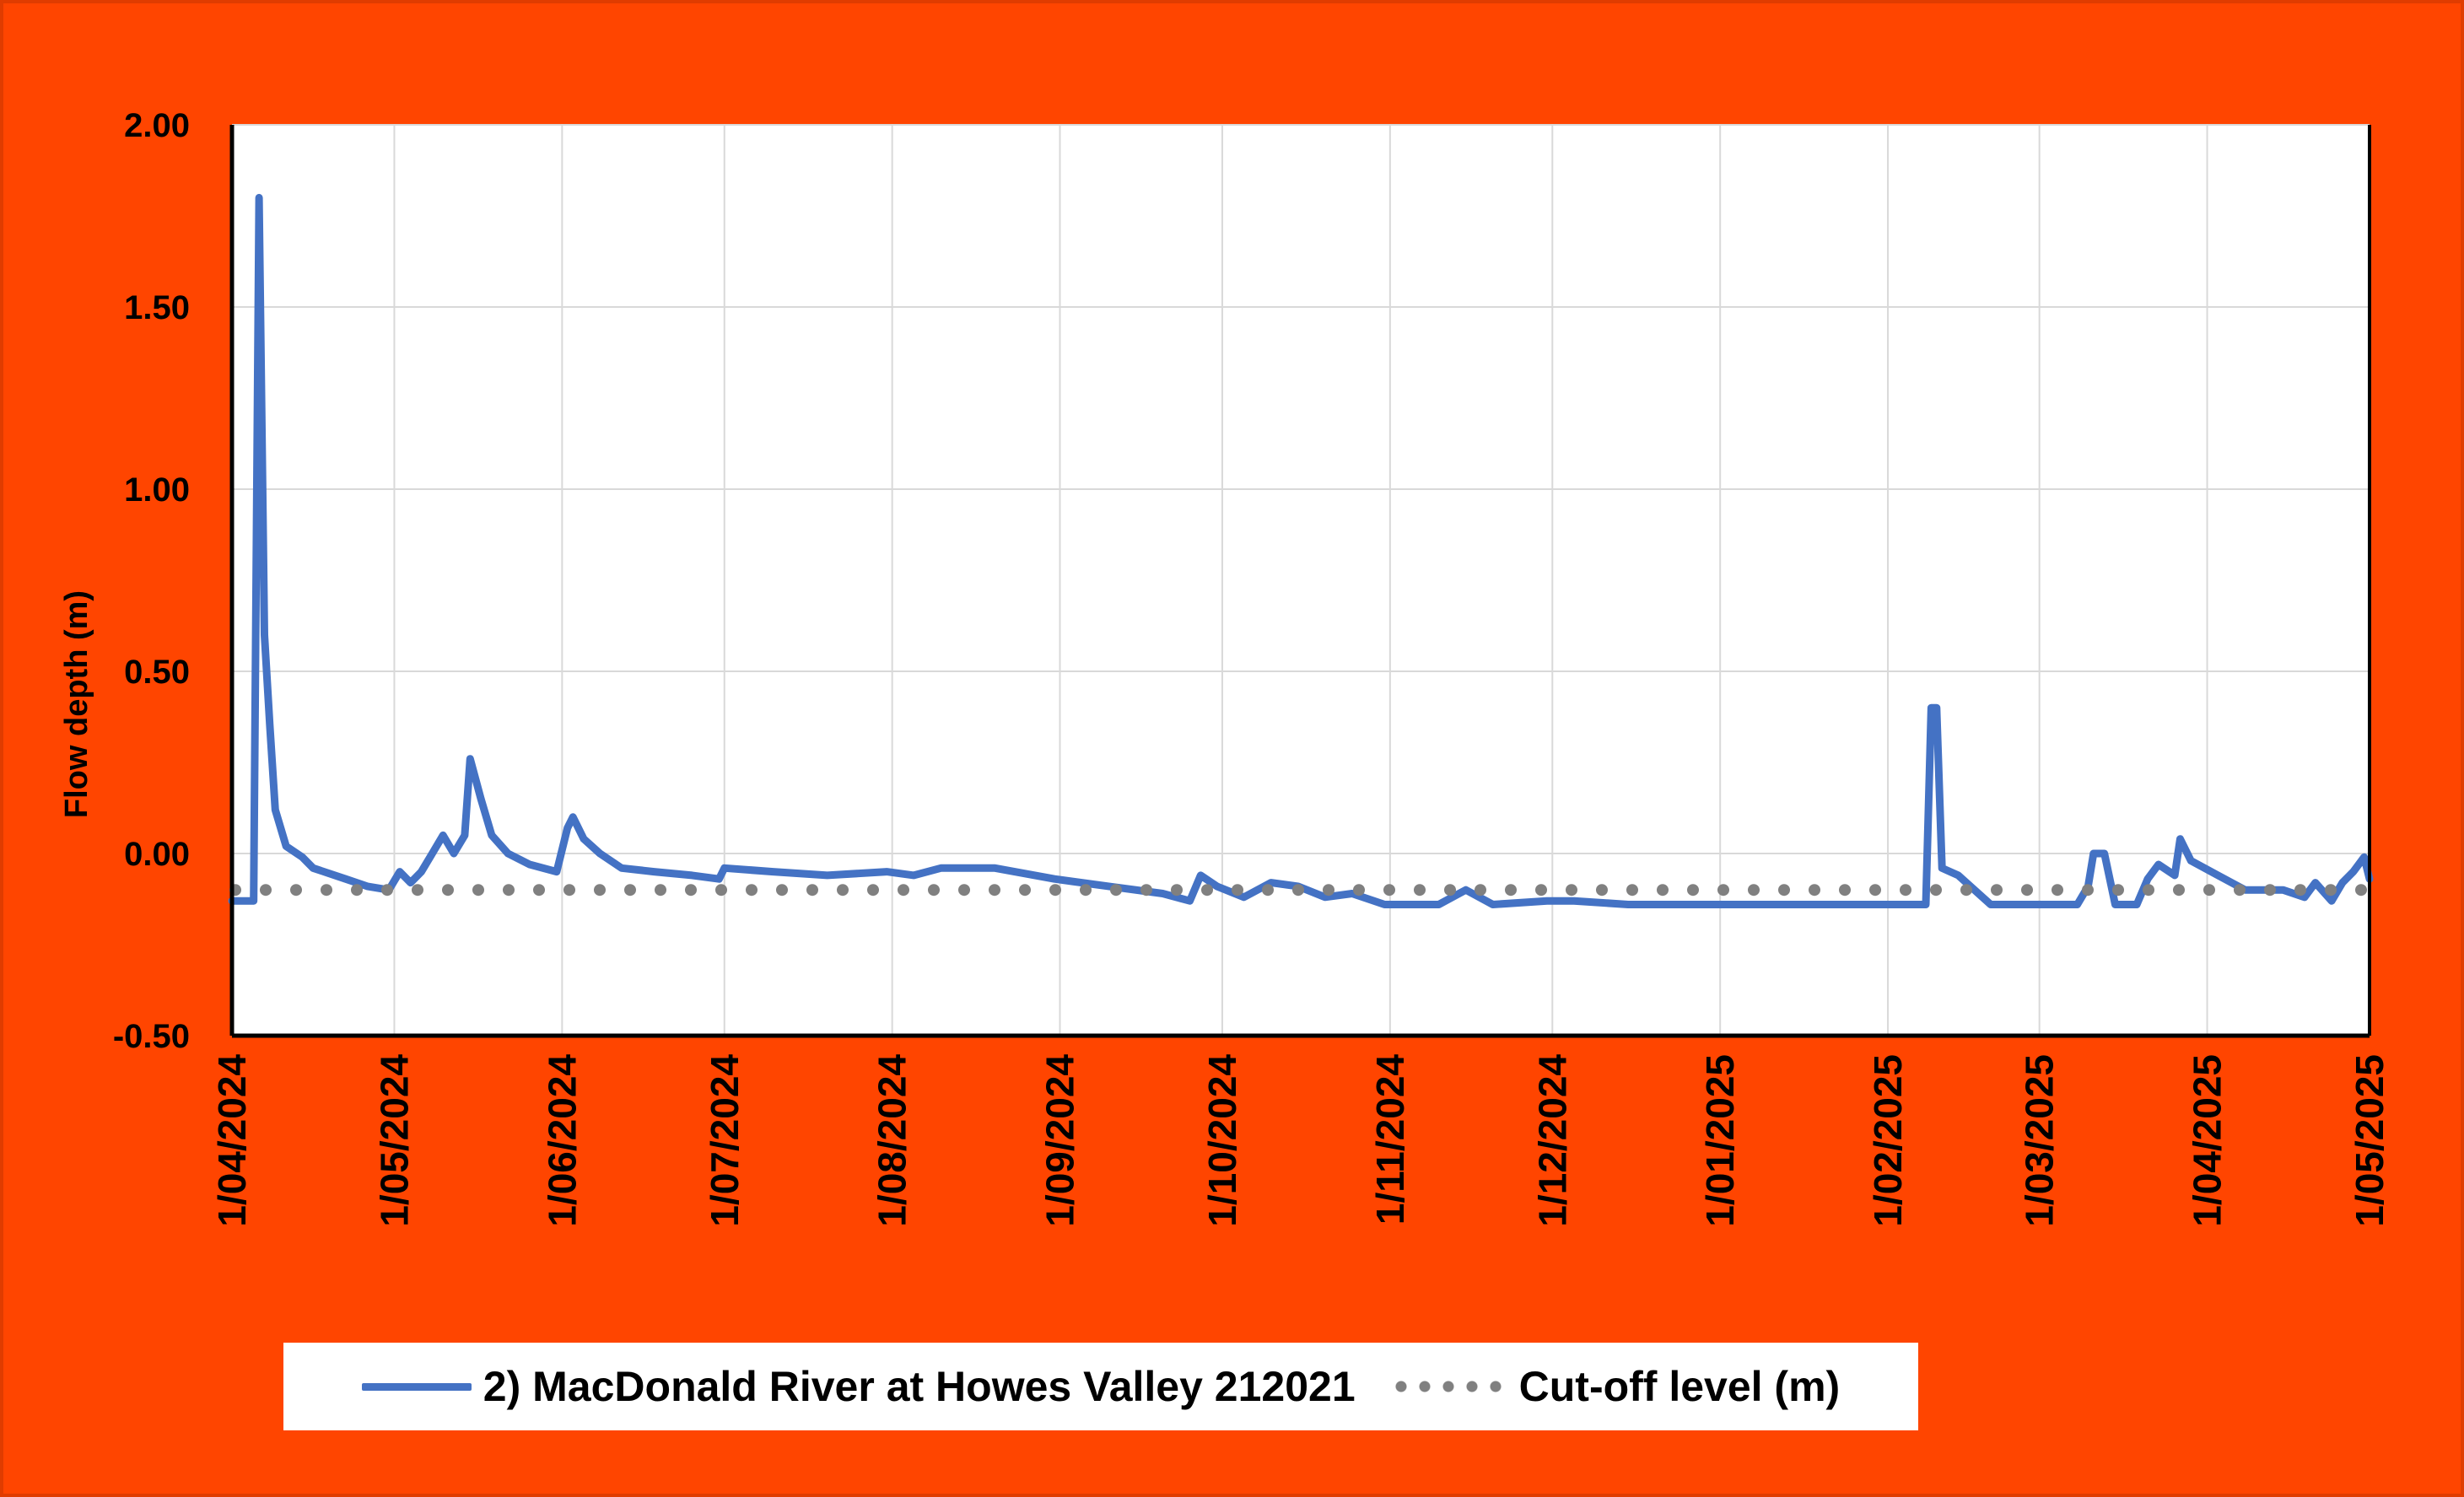 The width and height of the screenshot is (2464, 1497). I want to click on y-tick-label: 0.00, so click(157, 855).